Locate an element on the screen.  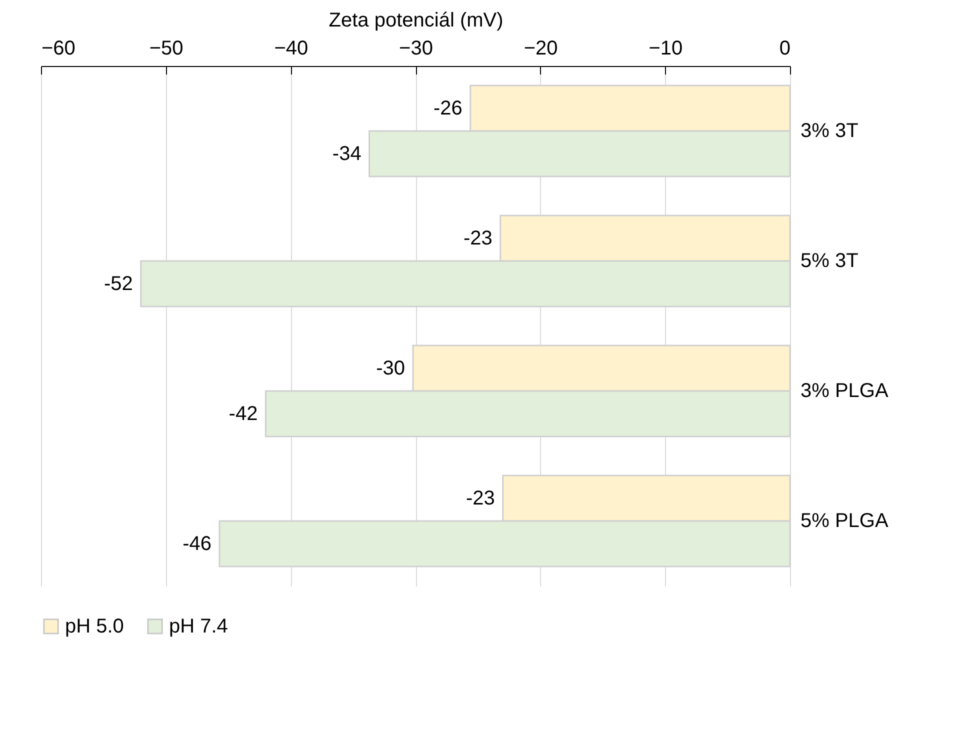
y-tick-label: 3% PLGA is located at coordinates (844, 391).